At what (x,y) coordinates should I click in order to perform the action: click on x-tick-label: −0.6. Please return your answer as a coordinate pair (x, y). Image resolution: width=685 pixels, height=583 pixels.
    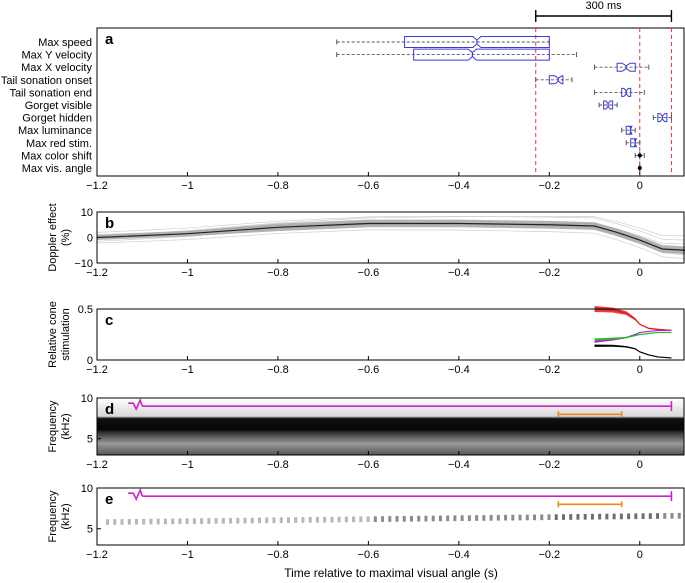
    Looking at the image, I should click on (369, 186).